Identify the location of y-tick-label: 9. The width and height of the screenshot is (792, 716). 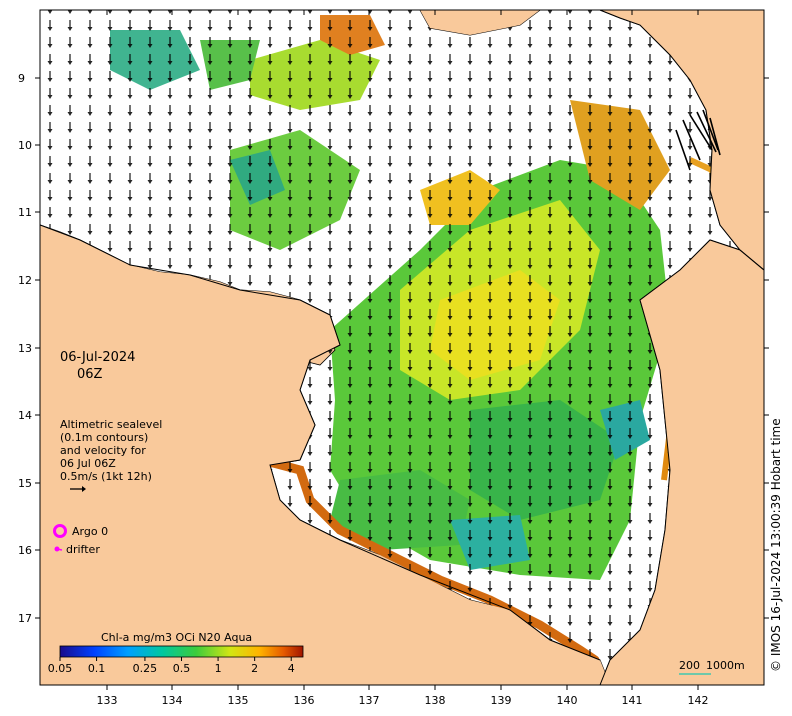
(21, 78).